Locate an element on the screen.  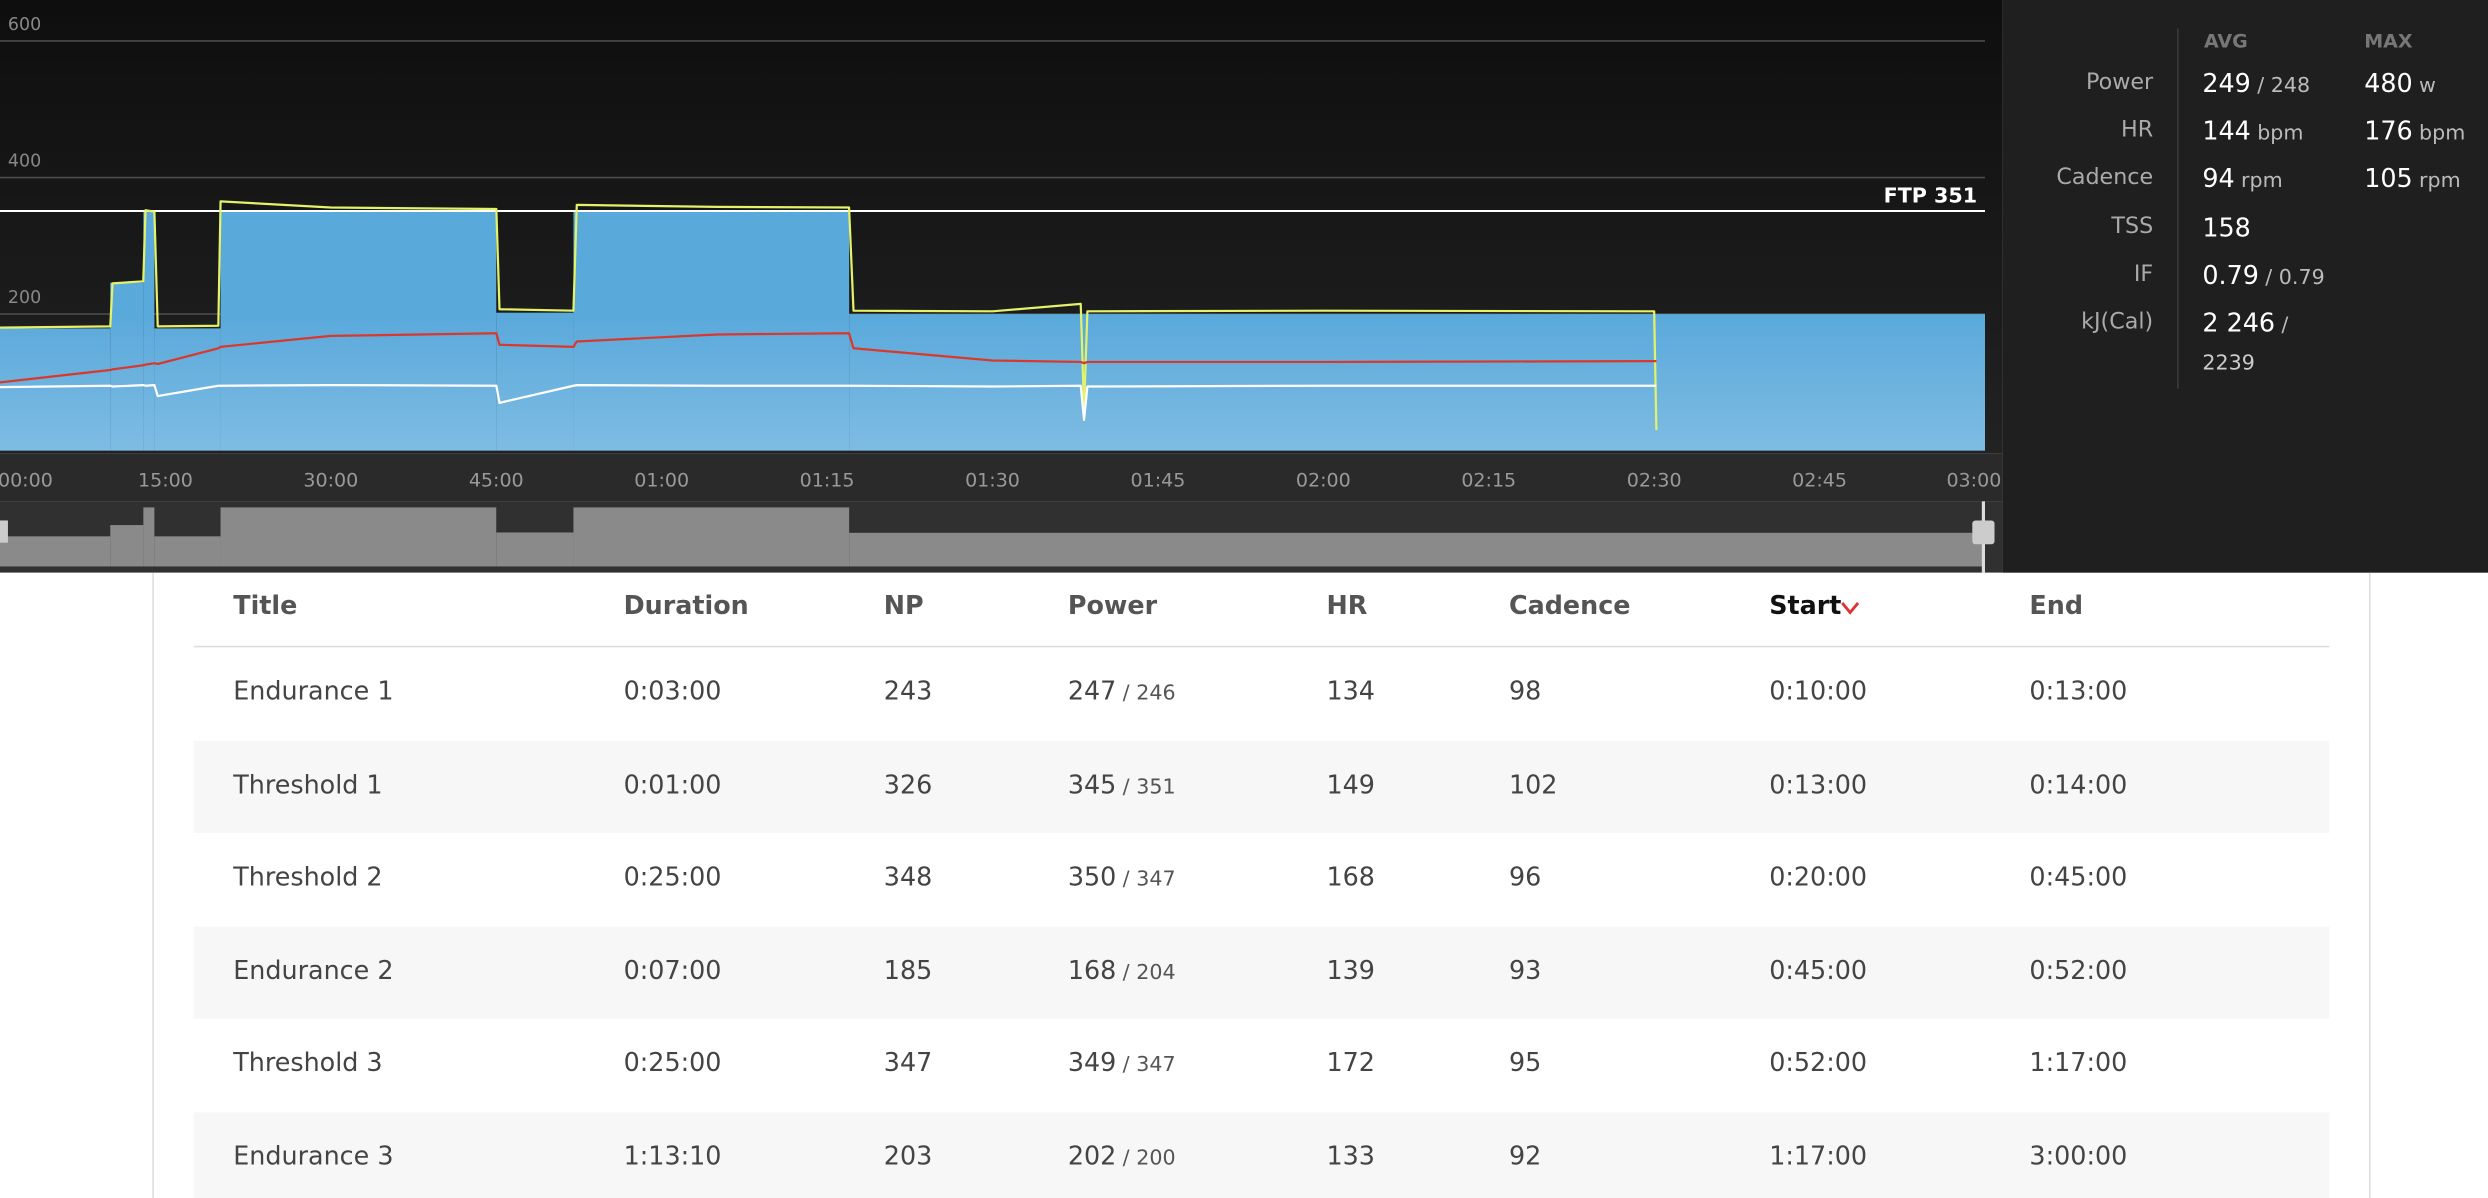
table-cell: 347 is located at coordinates (908, 1063).